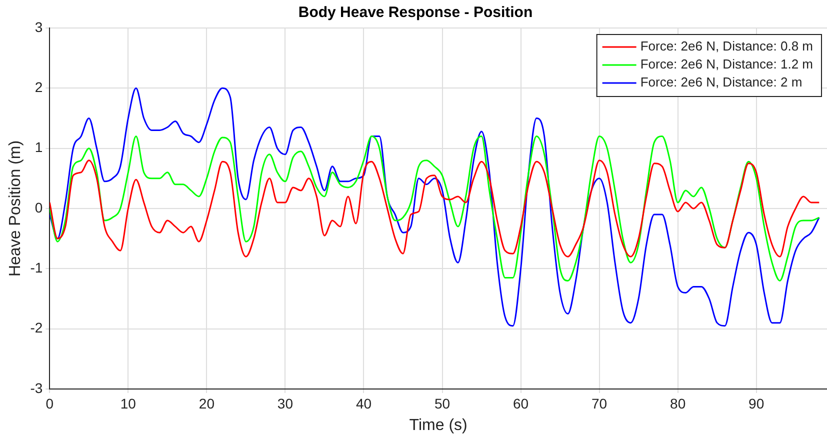 The height and width of the screenshot is (437, 827). Describe the element at coordinates (38, 207) in the screenshot. I see `y-tick-label: 0` at that location.